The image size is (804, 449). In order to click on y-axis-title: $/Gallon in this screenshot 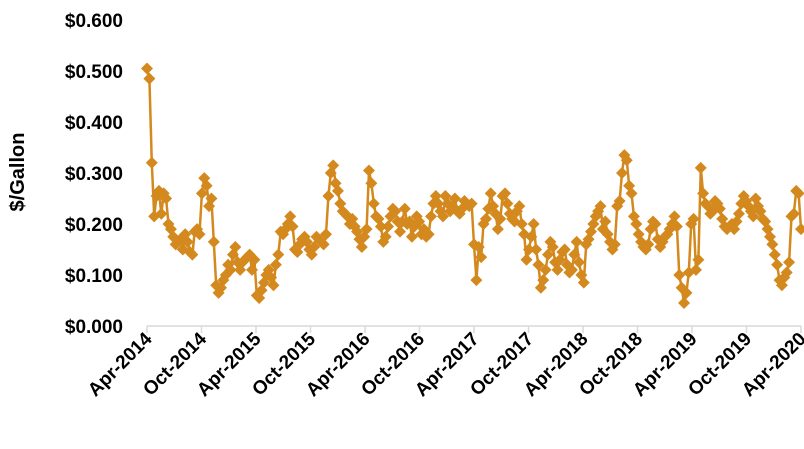, I will do `click(18, 172)`.